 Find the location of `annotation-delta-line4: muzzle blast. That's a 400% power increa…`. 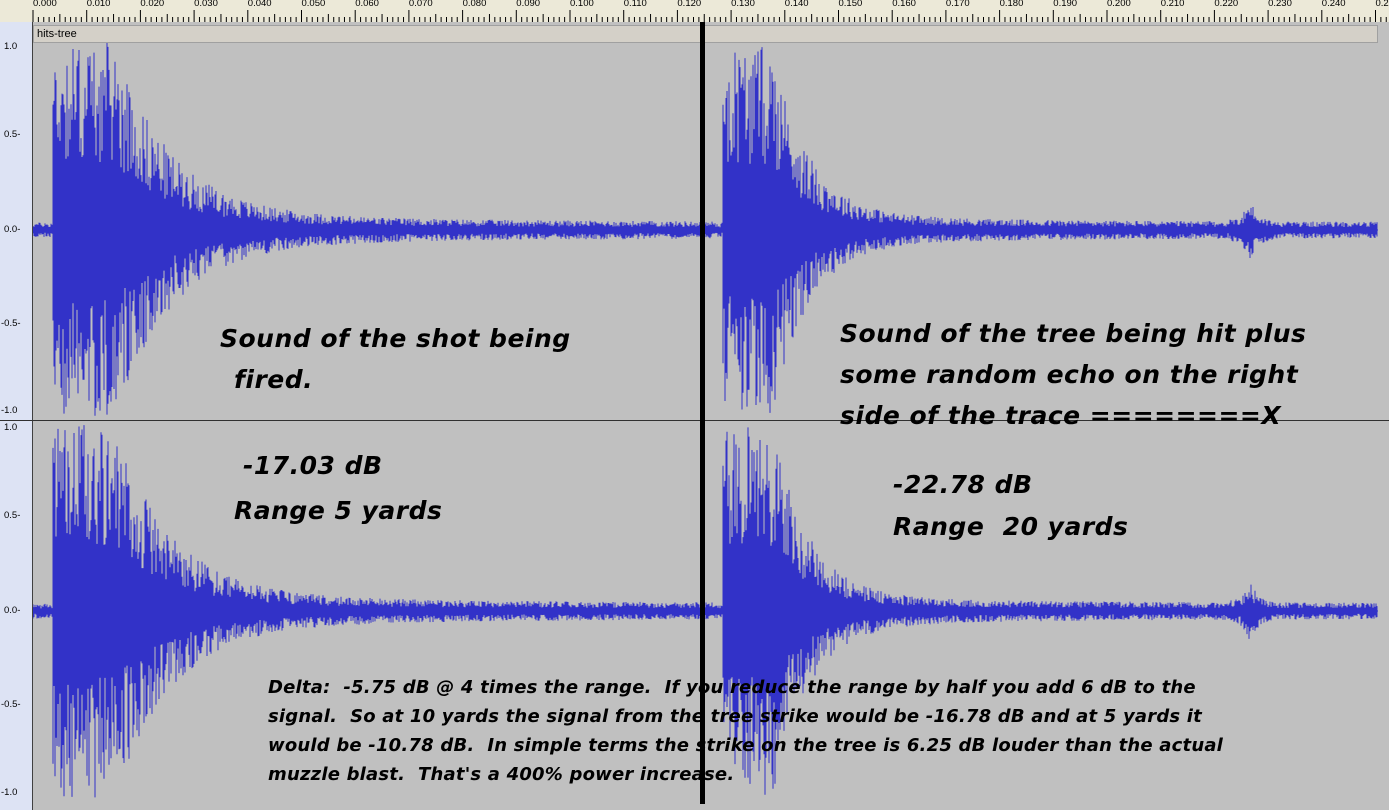

annotation-delta-line4: muzzle blast. That's a 400% power increa… is located at coordinates (501, 774).